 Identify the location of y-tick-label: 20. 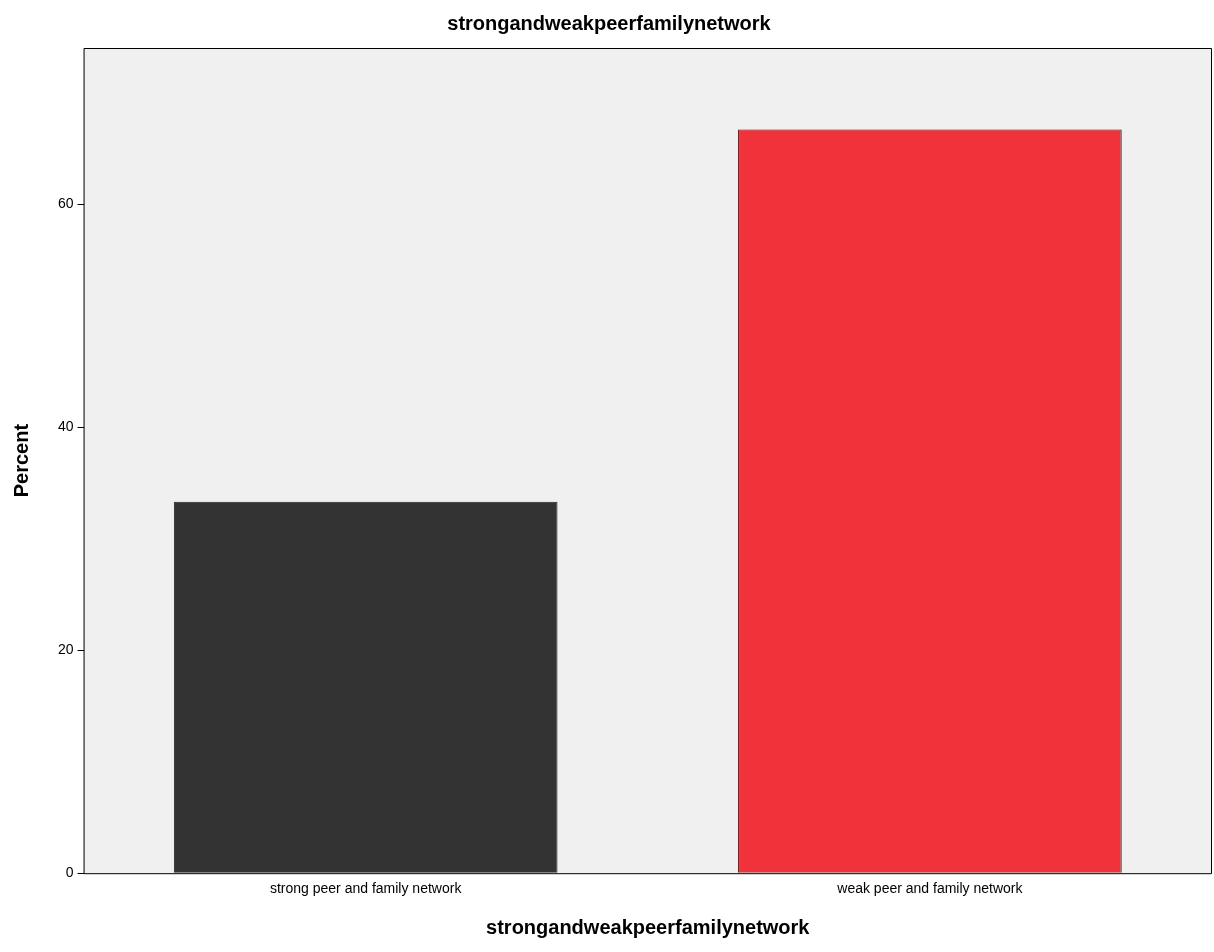
(65, 649).